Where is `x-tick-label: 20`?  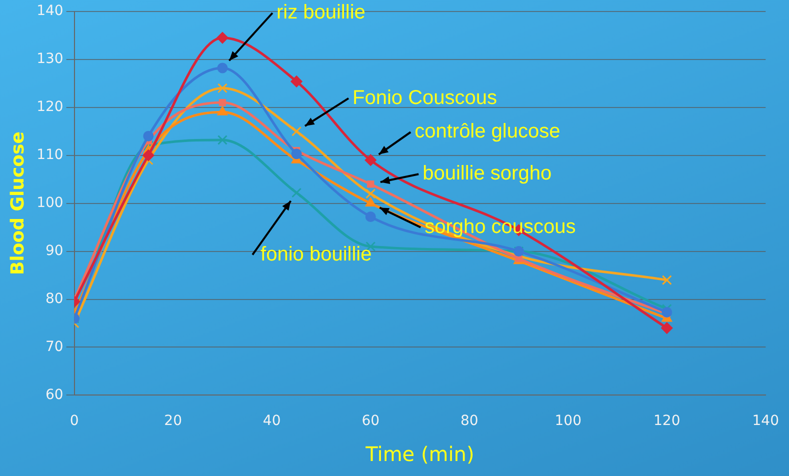
x-tick-label: 20 is located at coordinates (173, 421).